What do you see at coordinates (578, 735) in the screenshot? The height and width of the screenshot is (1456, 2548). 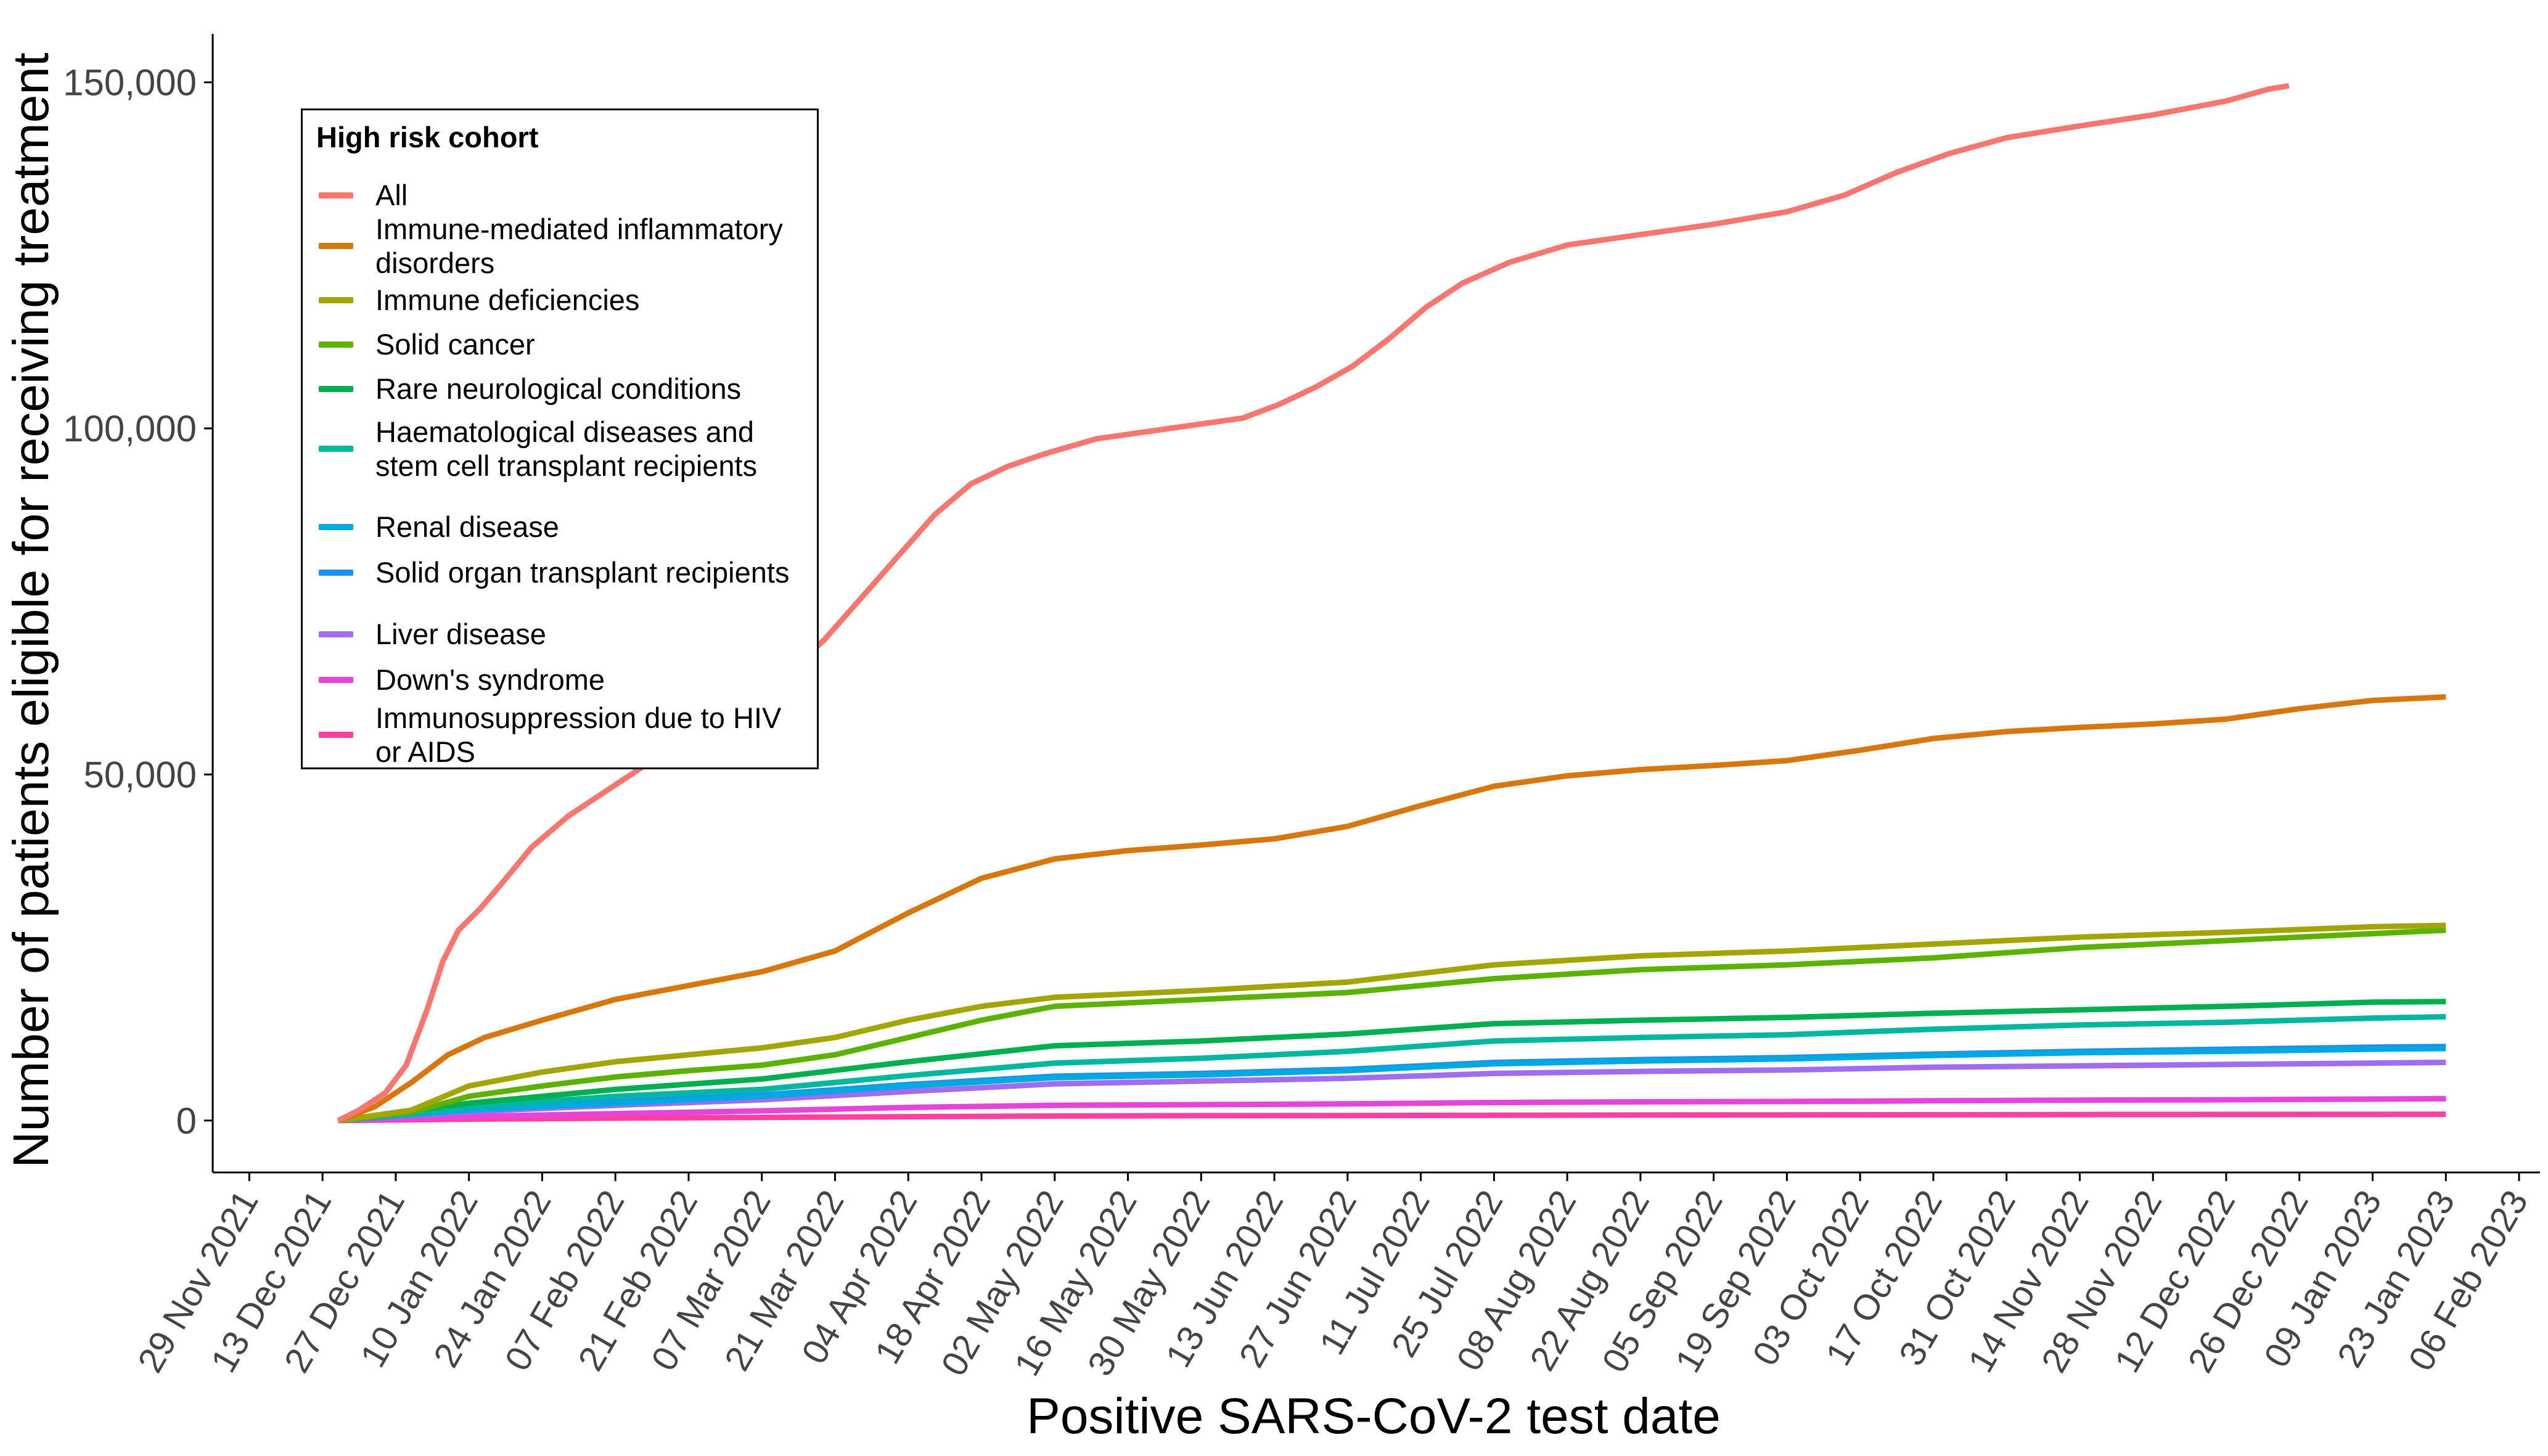 I see `legend-label: Immunosuppression due to HIV or AIDS` at bounding box center [578, 735].